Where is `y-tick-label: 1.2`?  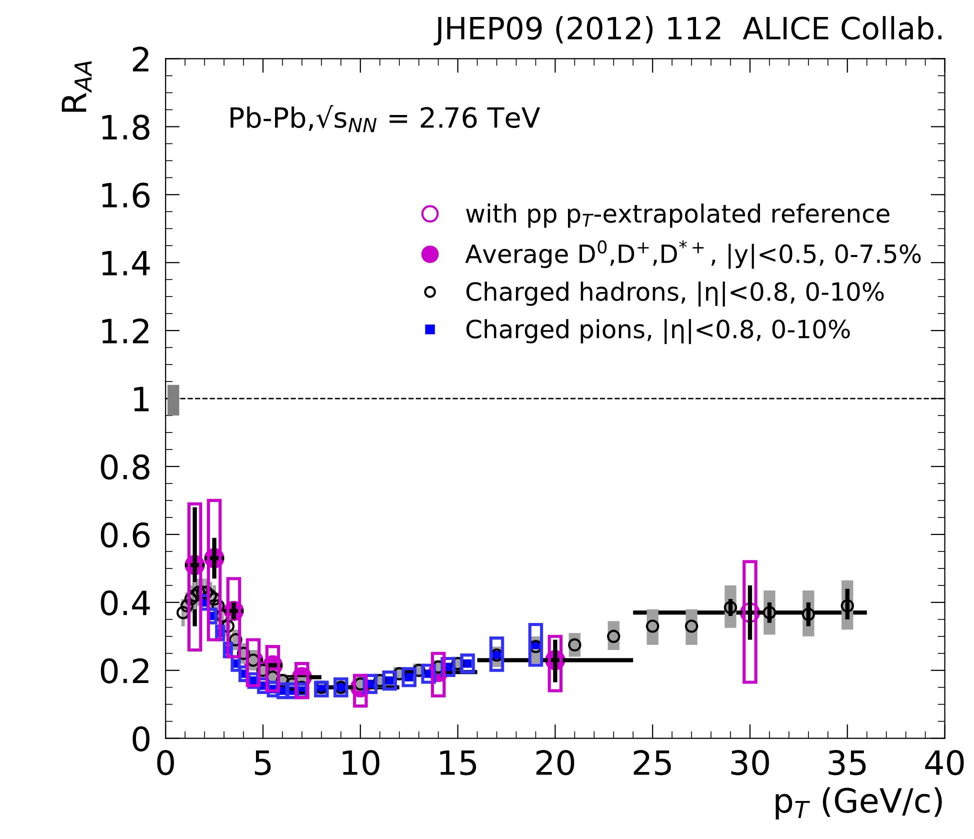
y-tick-label: 1.2 is located at coordinates (125, 331).